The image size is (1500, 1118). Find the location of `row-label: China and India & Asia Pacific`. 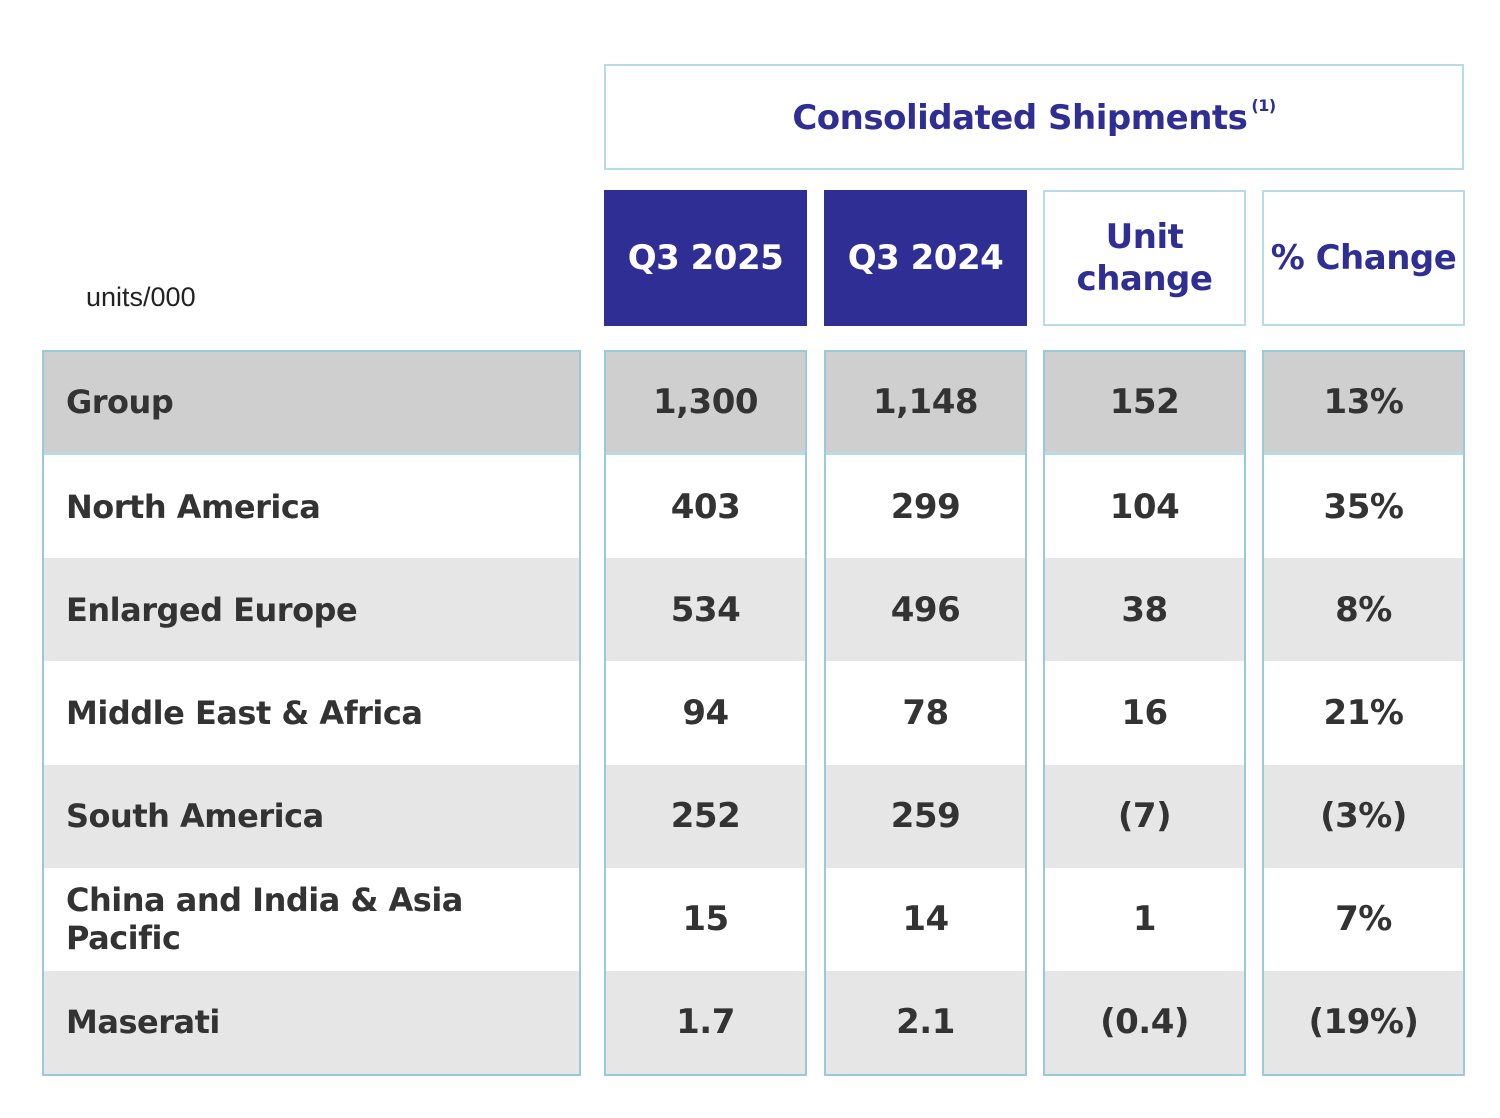

row-label: China and India & Asia Pacific is located at coordinates (311, 919).